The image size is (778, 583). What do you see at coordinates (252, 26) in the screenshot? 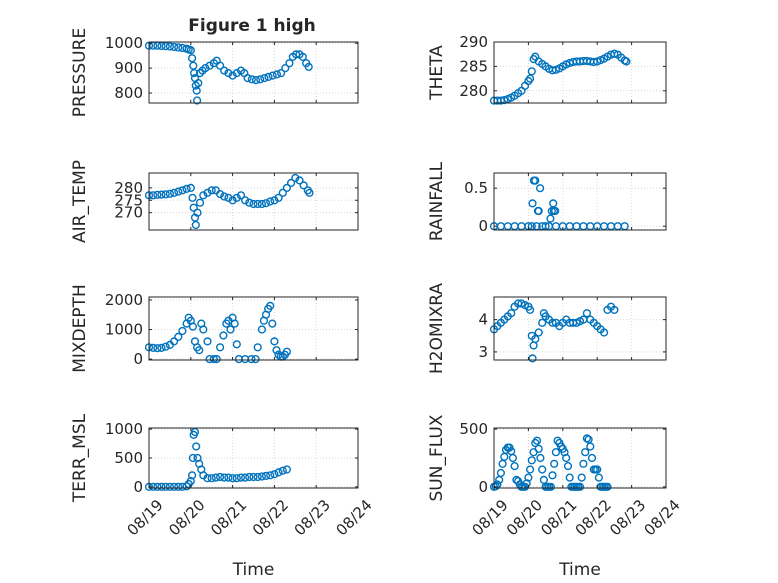
I see `figure-title: Figure 1 high` at bounding box center [252, 26].